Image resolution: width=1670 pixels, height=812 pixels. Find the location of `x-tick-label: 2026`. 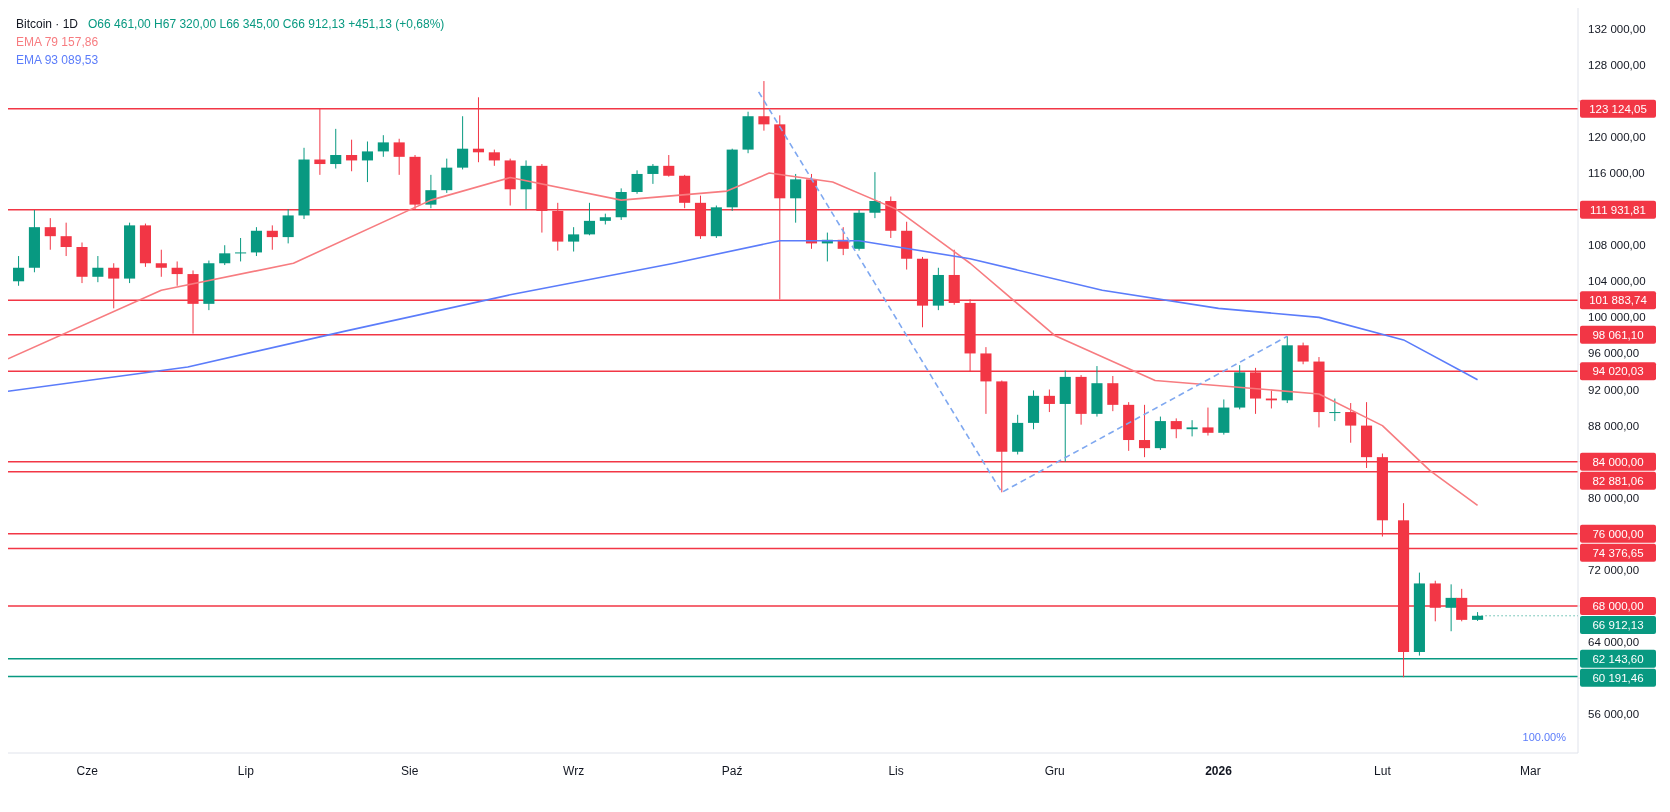

x-tick-label: 2026 is located at coordinates (1219, 771).